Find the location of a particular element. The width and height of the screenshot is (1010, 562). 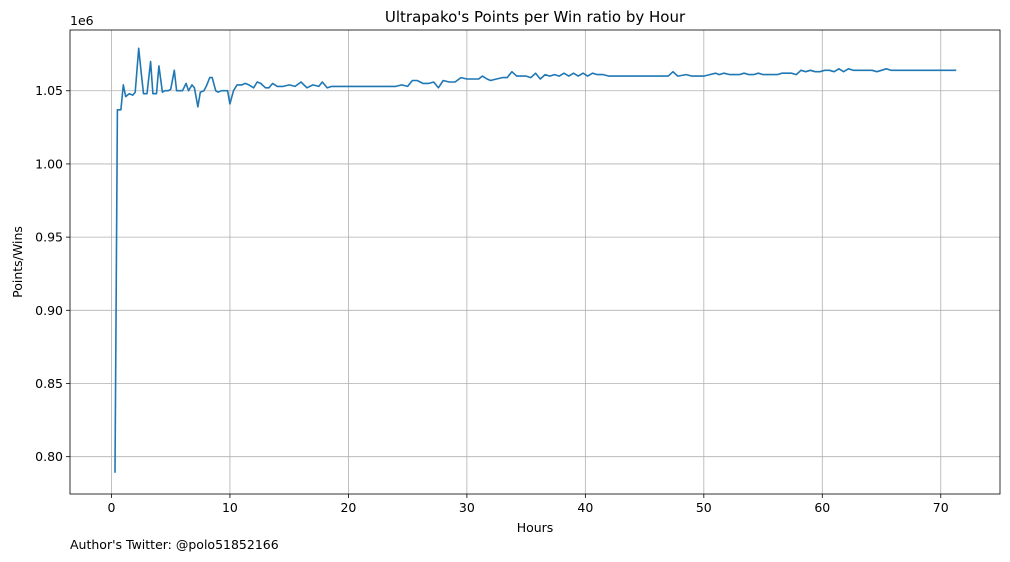

x-tick-label: 60 is located at coordinates (822, 507).